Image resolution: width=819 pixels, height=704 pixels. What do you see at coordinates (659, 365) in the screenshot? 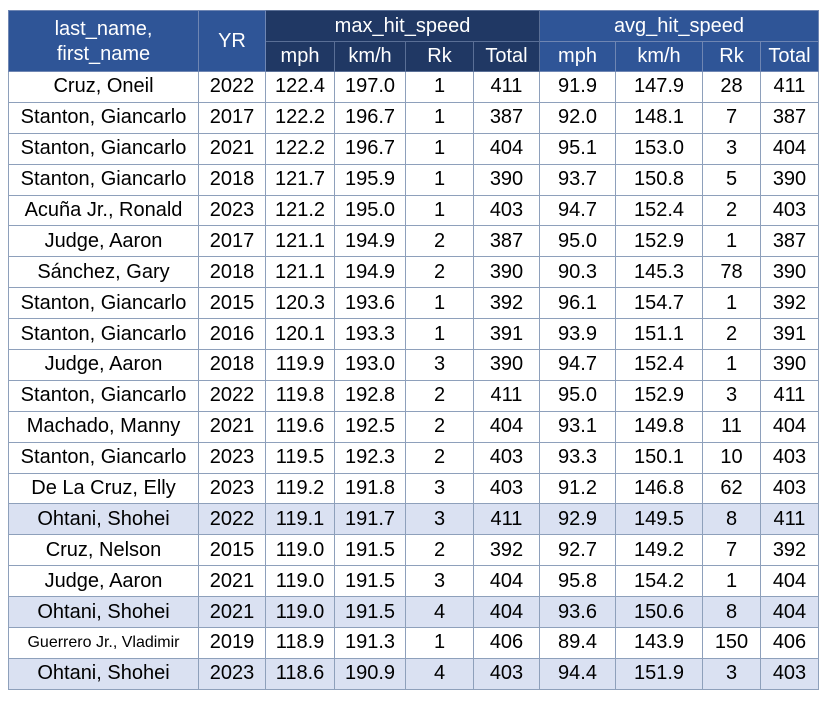
I see `cell-avg-kmh: 152.4` at bounding box center [659, 365].